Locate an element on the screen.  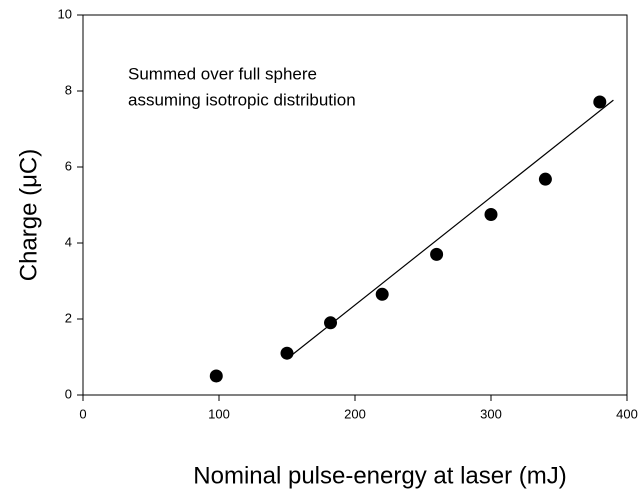
x-tick-label: 300 is located at coordinates (491, 413).